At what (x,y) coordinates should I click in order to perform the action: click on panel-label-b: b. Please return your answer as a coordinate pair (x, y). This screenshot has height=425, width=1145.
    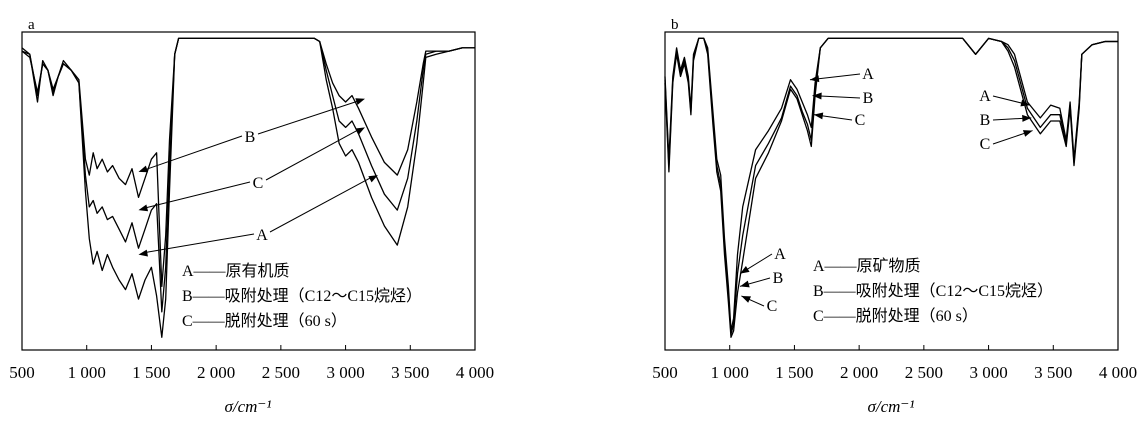
    Looking at the image, I should click on (675, 25).